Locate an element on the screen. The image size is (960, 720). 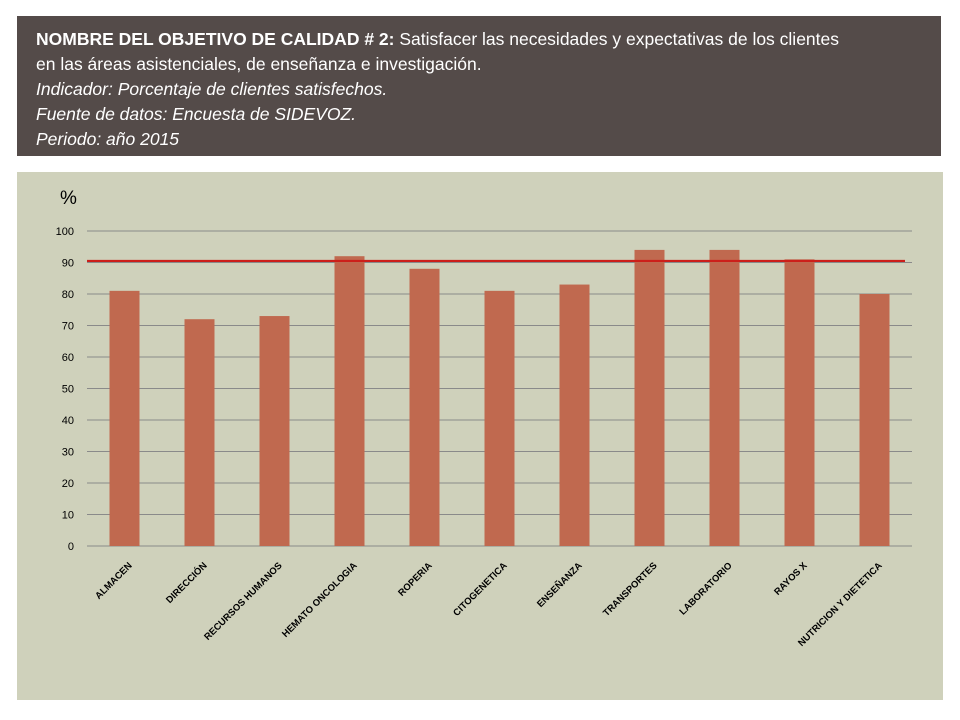
x-tick-label: ENSEÑANZA is located at coordinates (560, 585).